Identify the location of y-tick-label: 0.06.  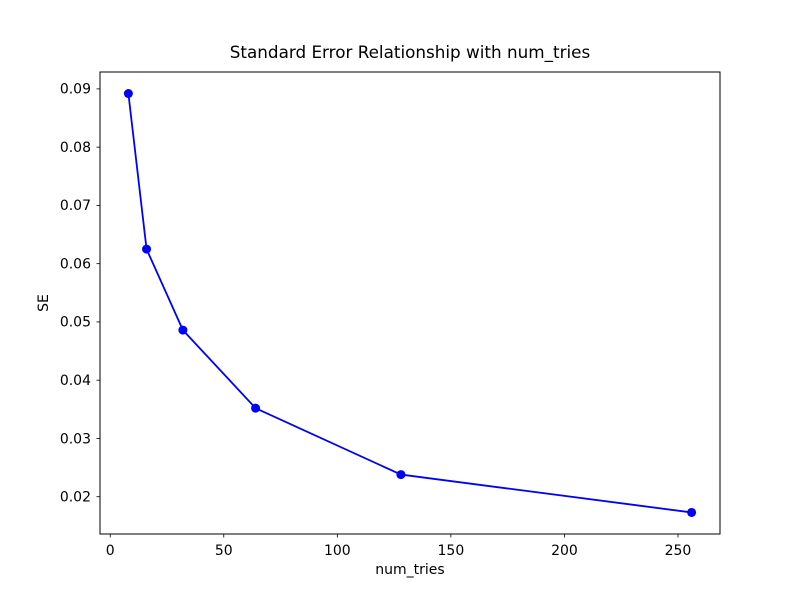
(75, 264).